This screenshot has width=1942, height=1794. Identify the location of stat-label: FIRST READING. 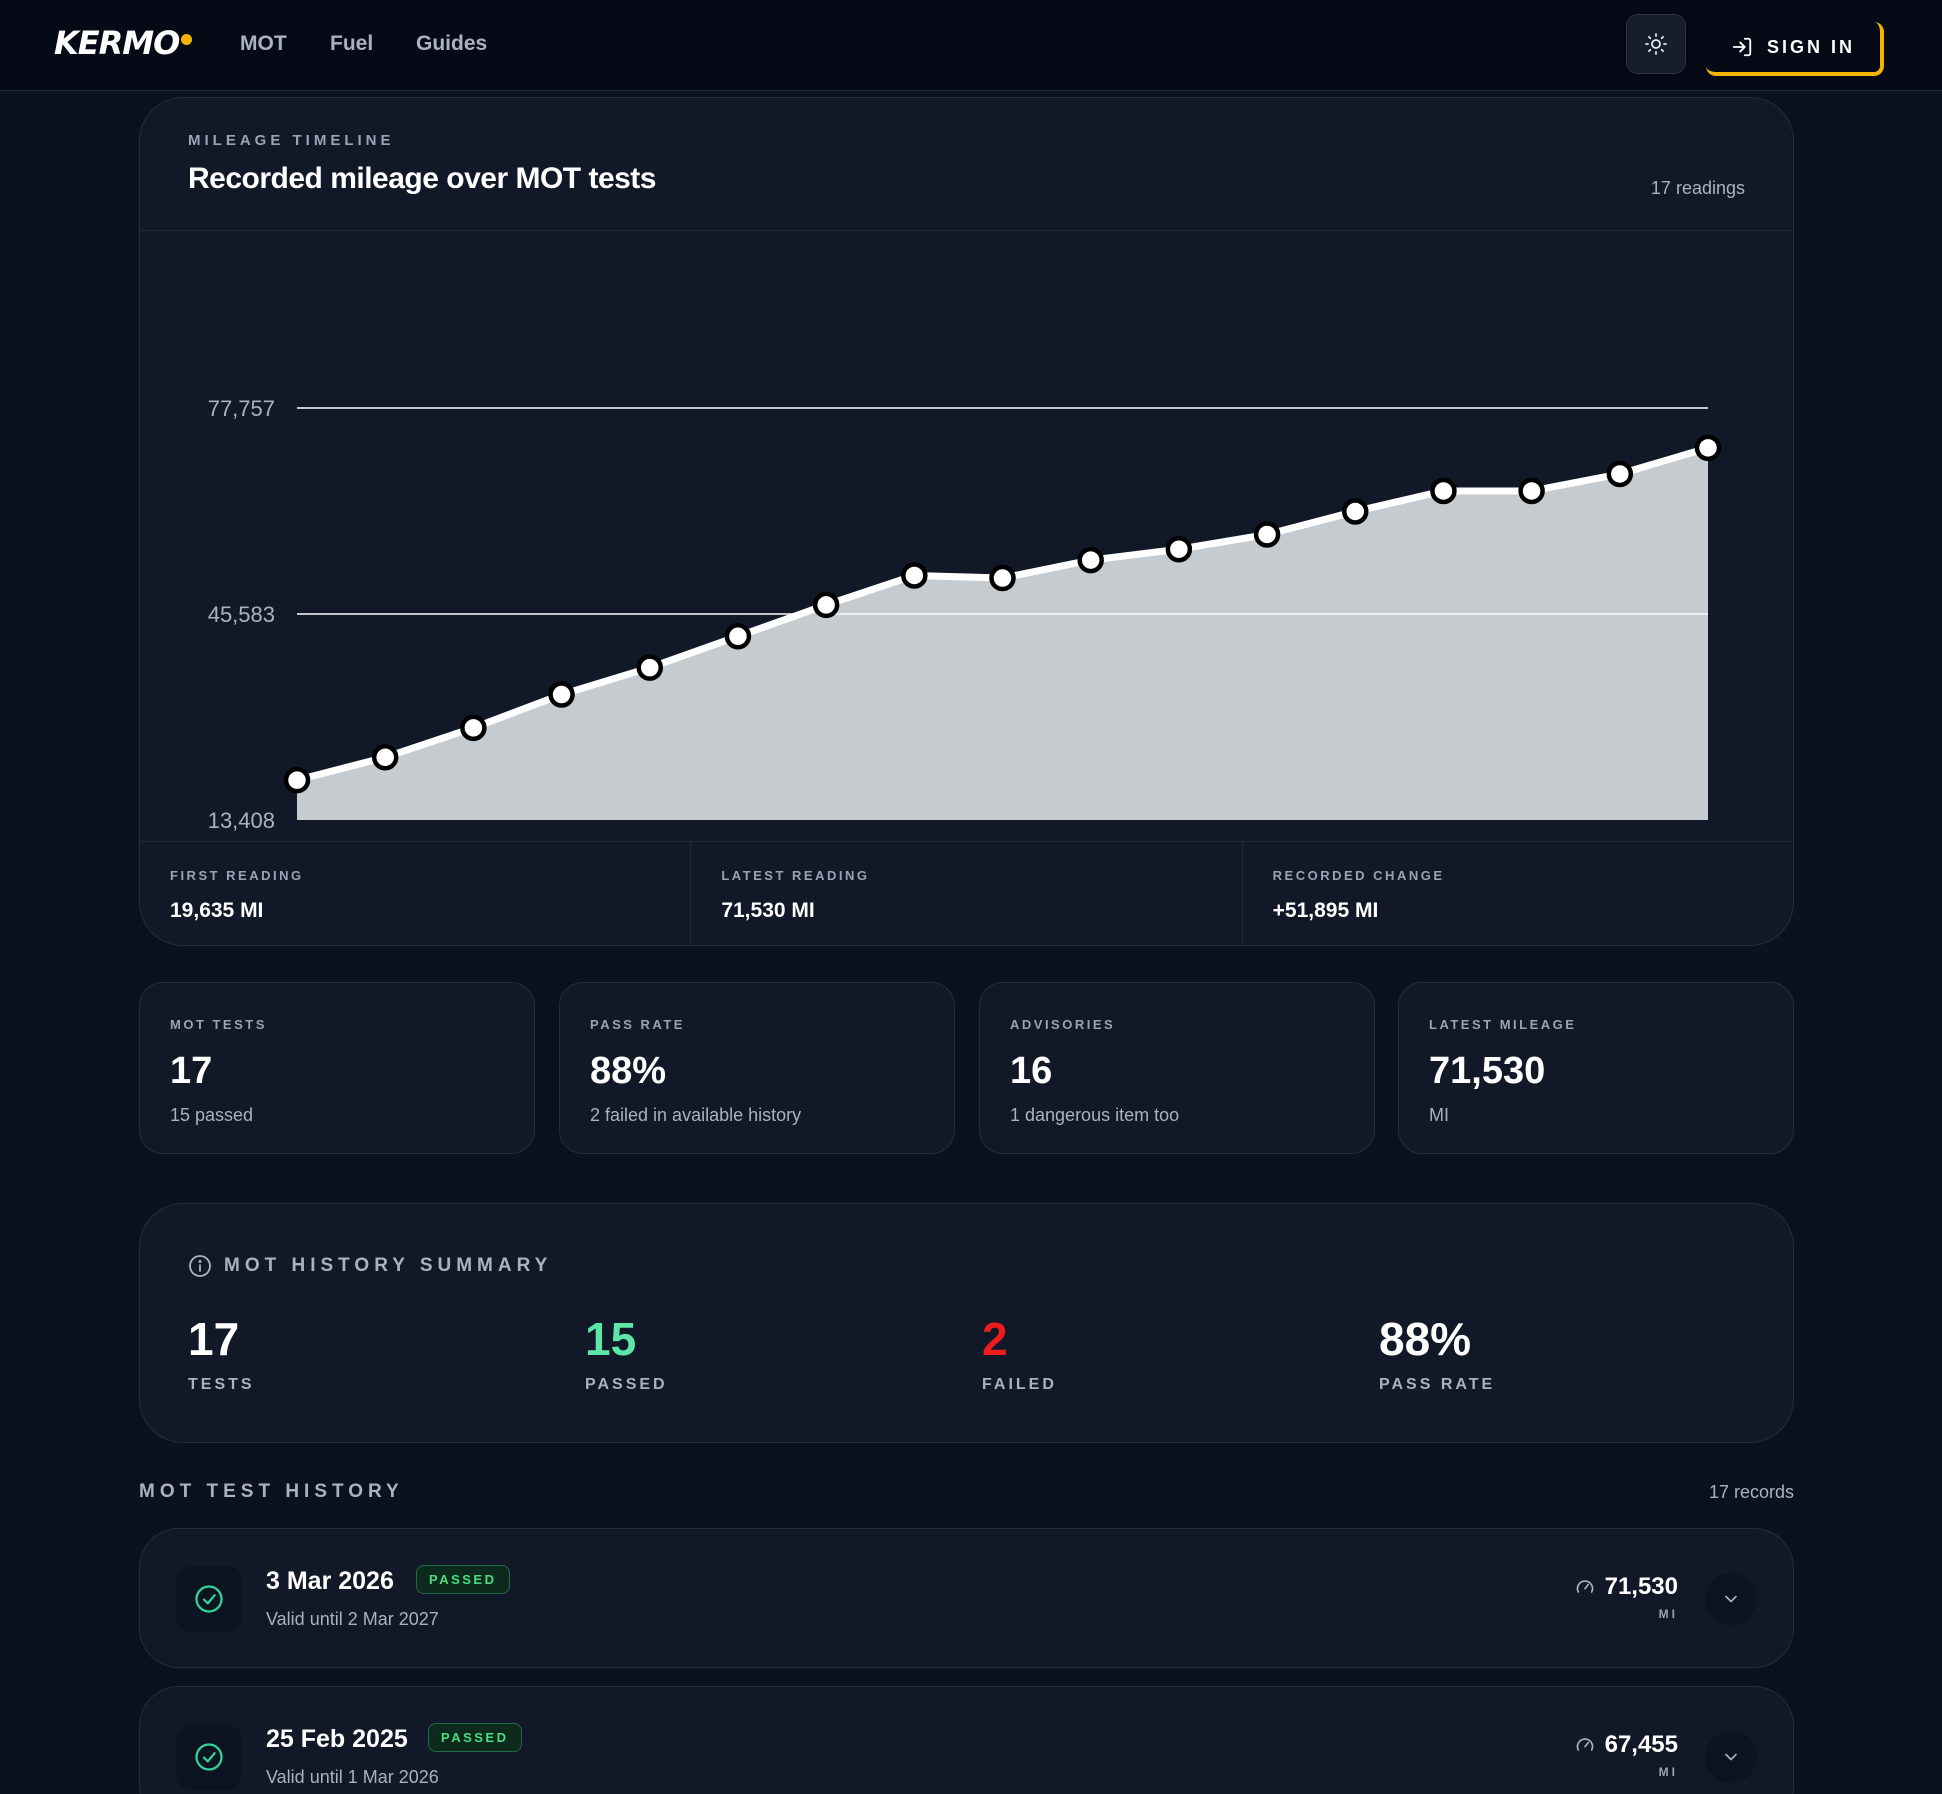
(237, 875).